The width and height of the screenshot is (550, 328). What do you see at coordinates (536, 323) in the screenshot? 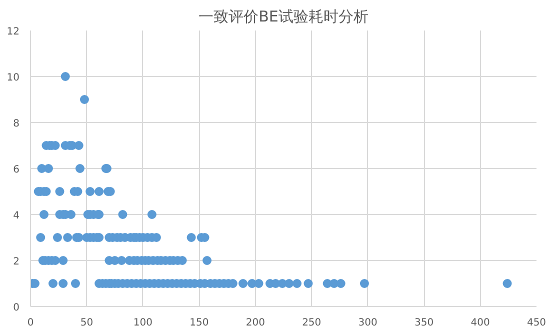
I see `x-tick-label: 450` at bounding box center [536, 323].